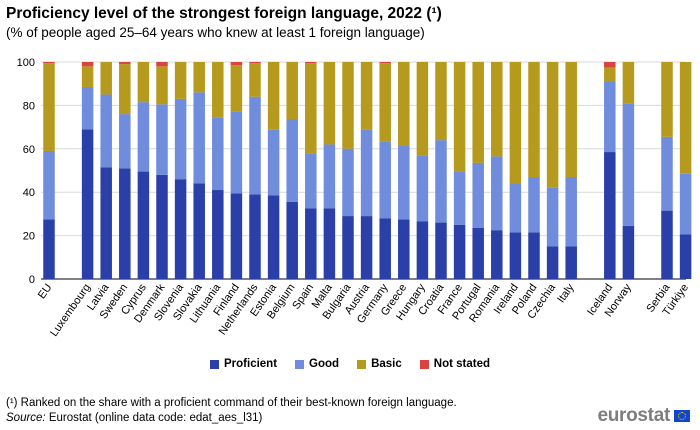 This screenshot has width=700, height=430. I want to click on x-tick-label: Luxembourg, so click(70, 310).